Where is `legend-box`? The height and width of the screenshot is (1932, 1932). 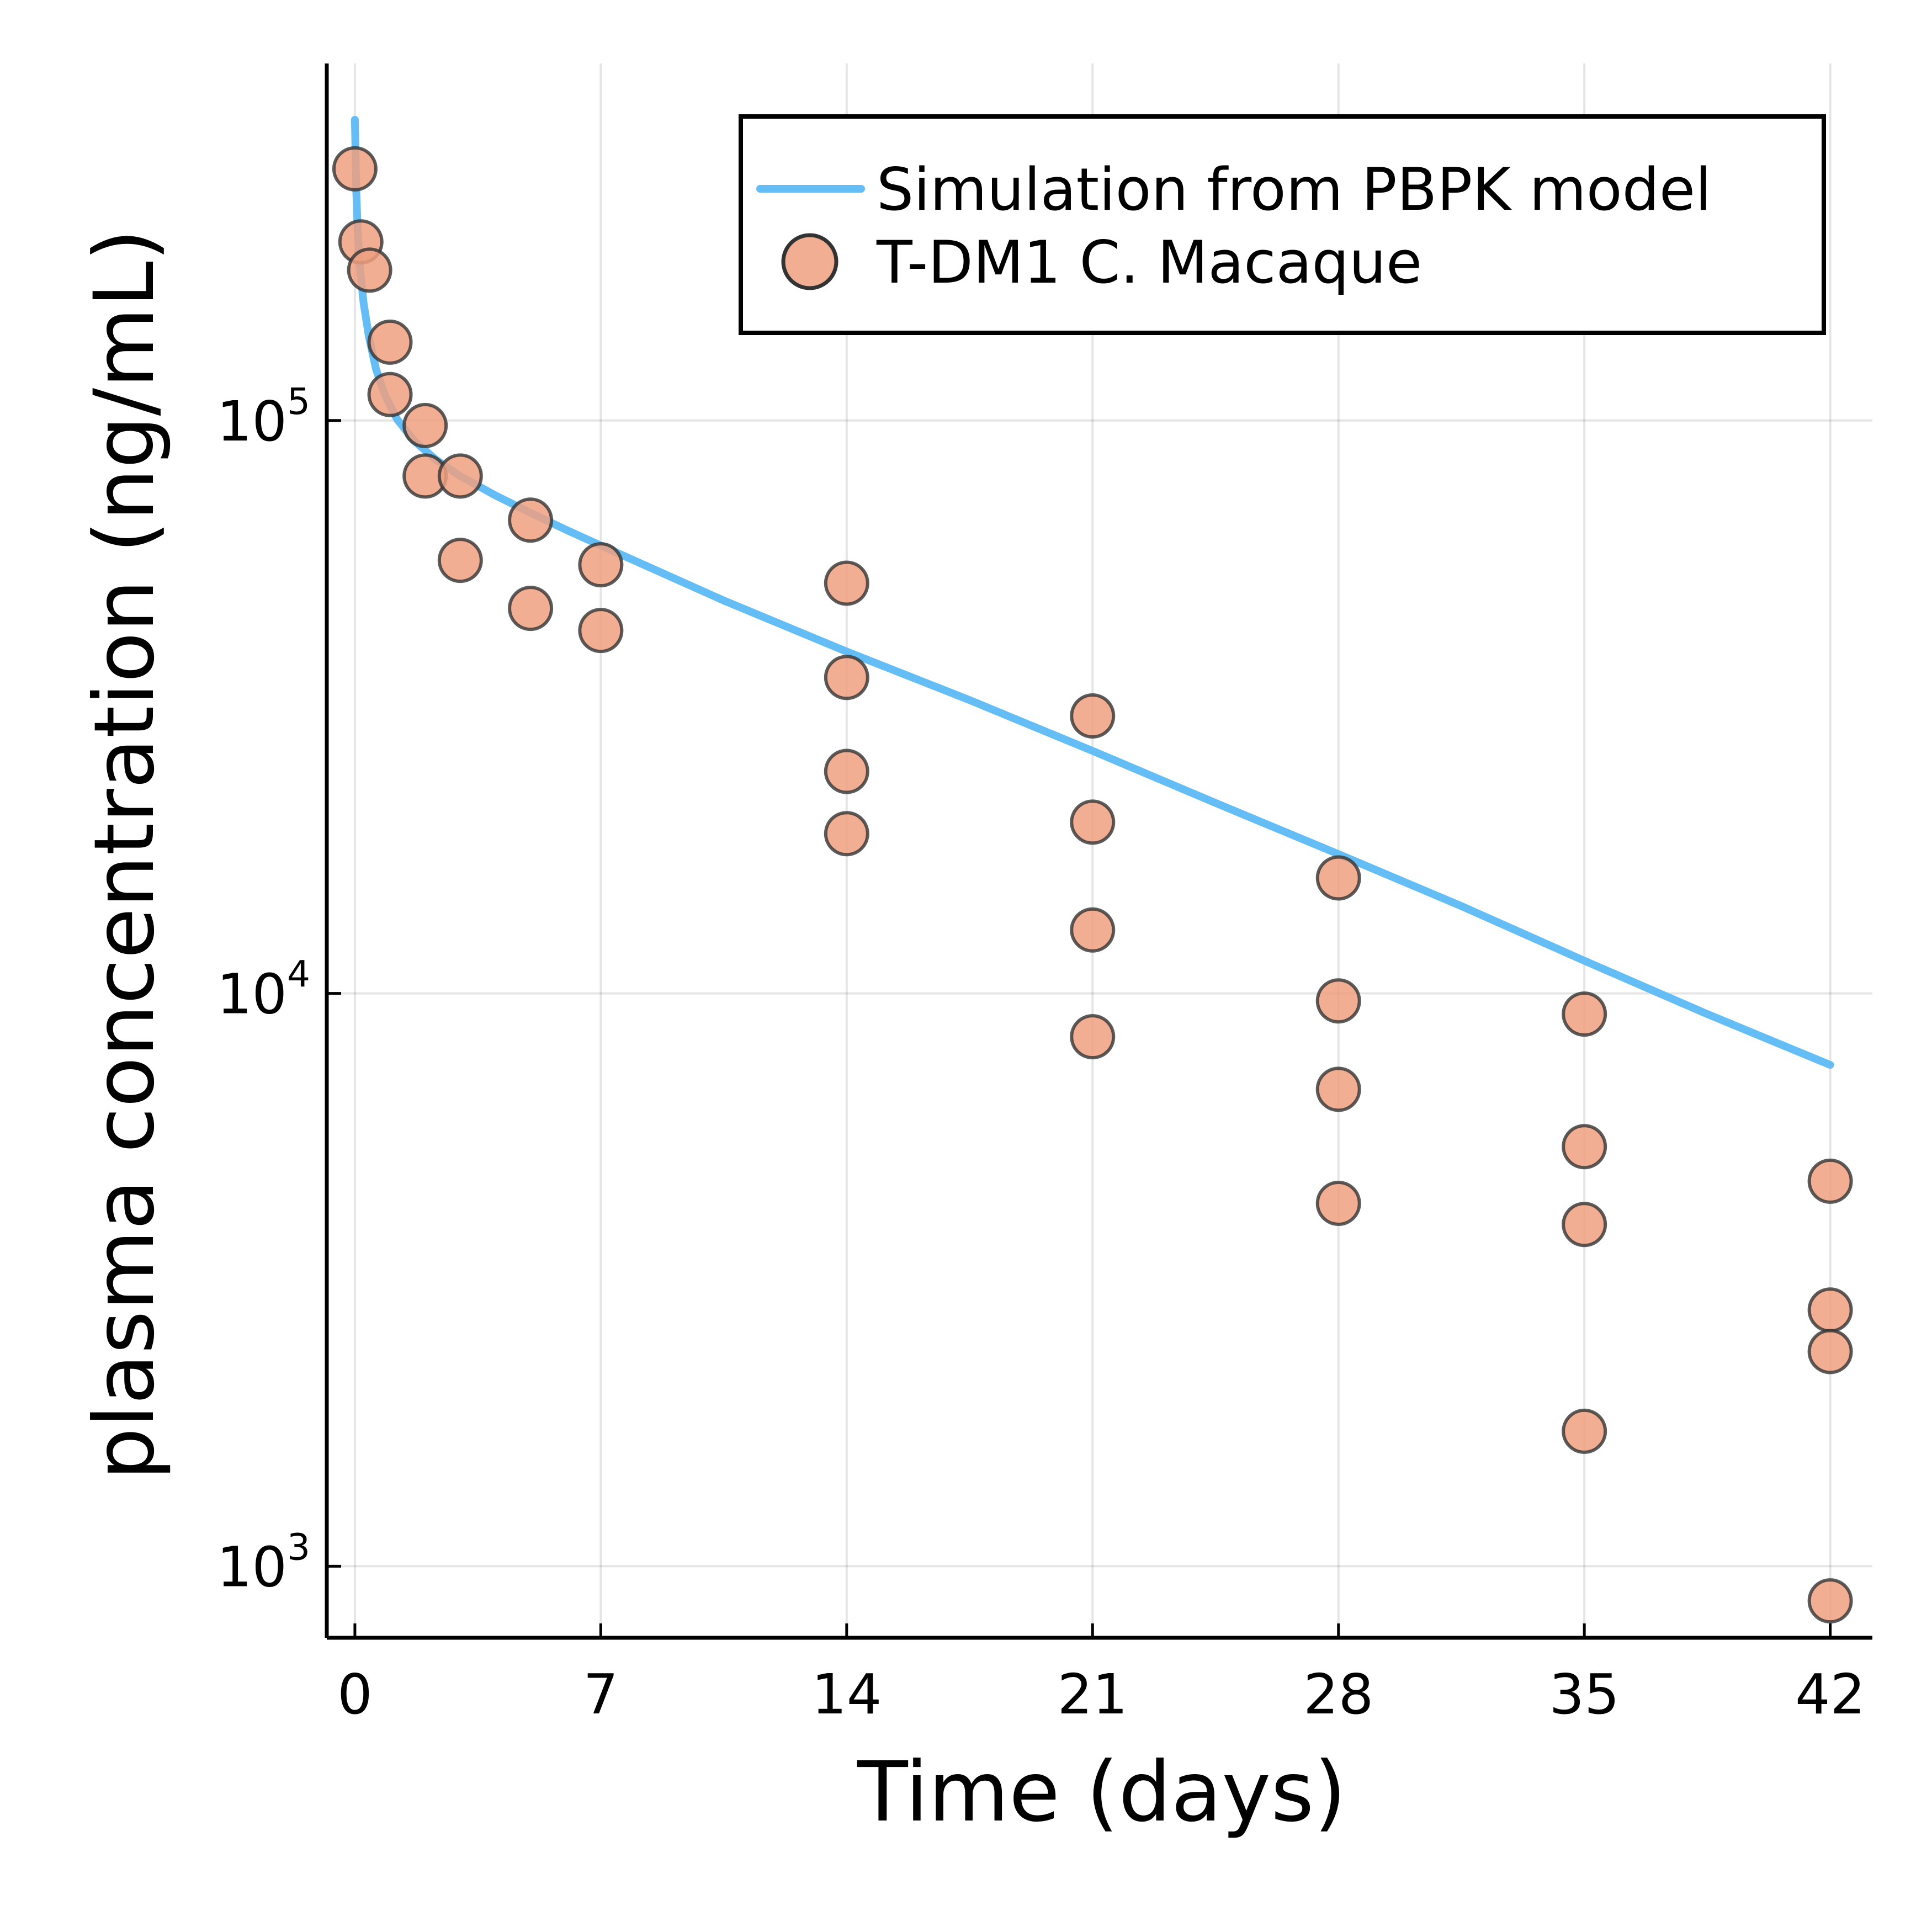
legend-box is located at coordinates (1283, 224).